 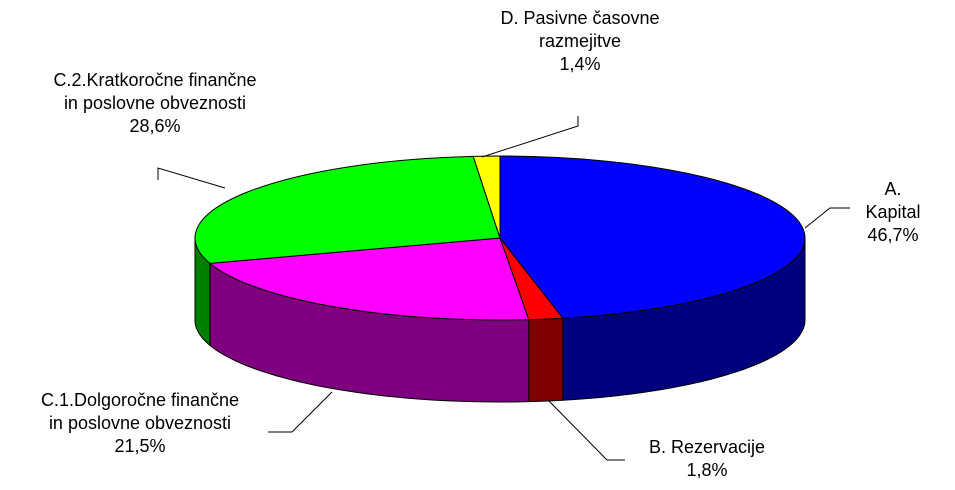 I want to click on slice-label: A. Kapital 46,7%, so click(x=893, y=212).